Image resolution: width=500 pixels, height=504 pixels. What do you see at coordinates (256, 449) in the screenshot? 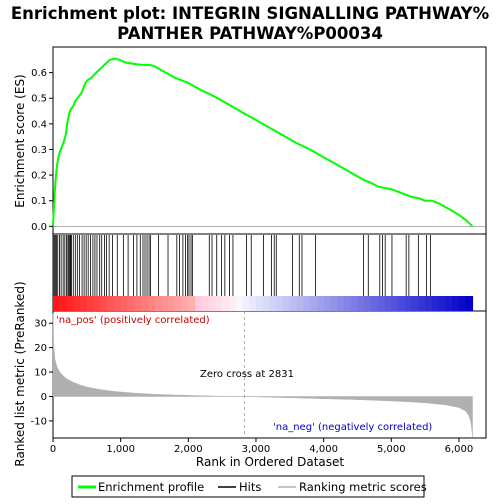
I see `x-tick-label: 3,000` at bounding box center [256, 449].